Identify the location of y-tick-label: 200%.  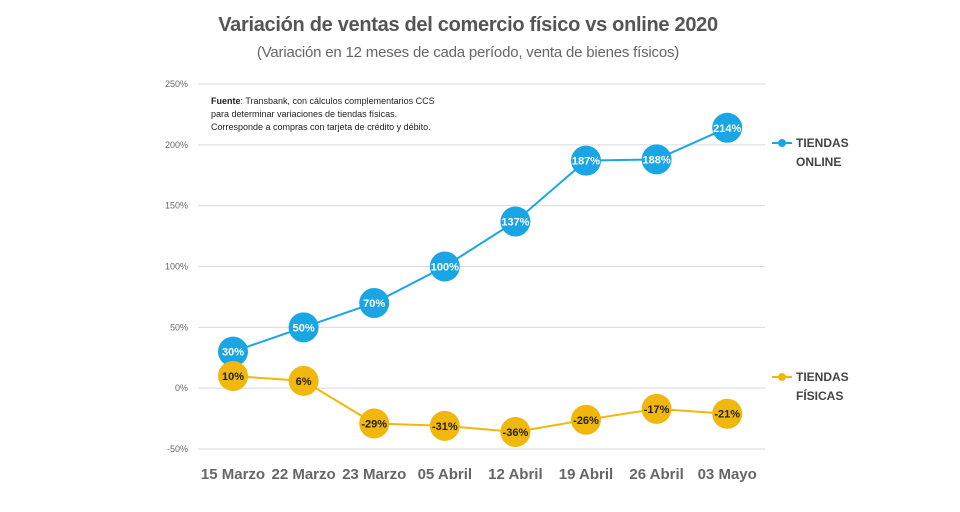
(176, 145).